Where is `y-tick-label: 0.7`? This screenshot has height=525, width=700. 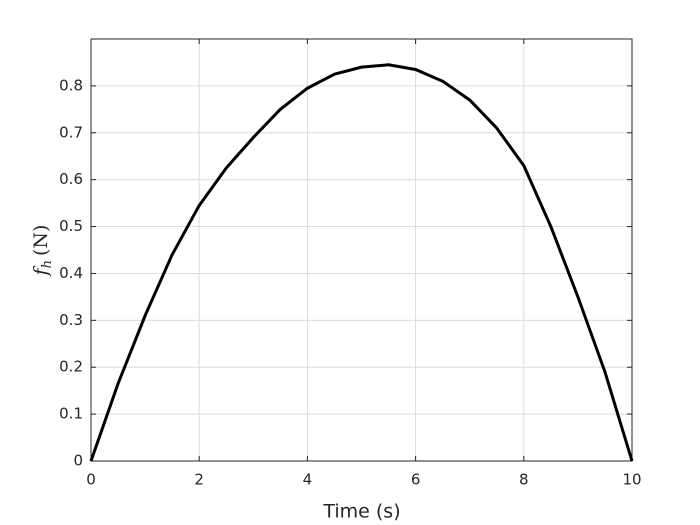
y-tick-label: 0.7 is located at coordinates (71, 132).